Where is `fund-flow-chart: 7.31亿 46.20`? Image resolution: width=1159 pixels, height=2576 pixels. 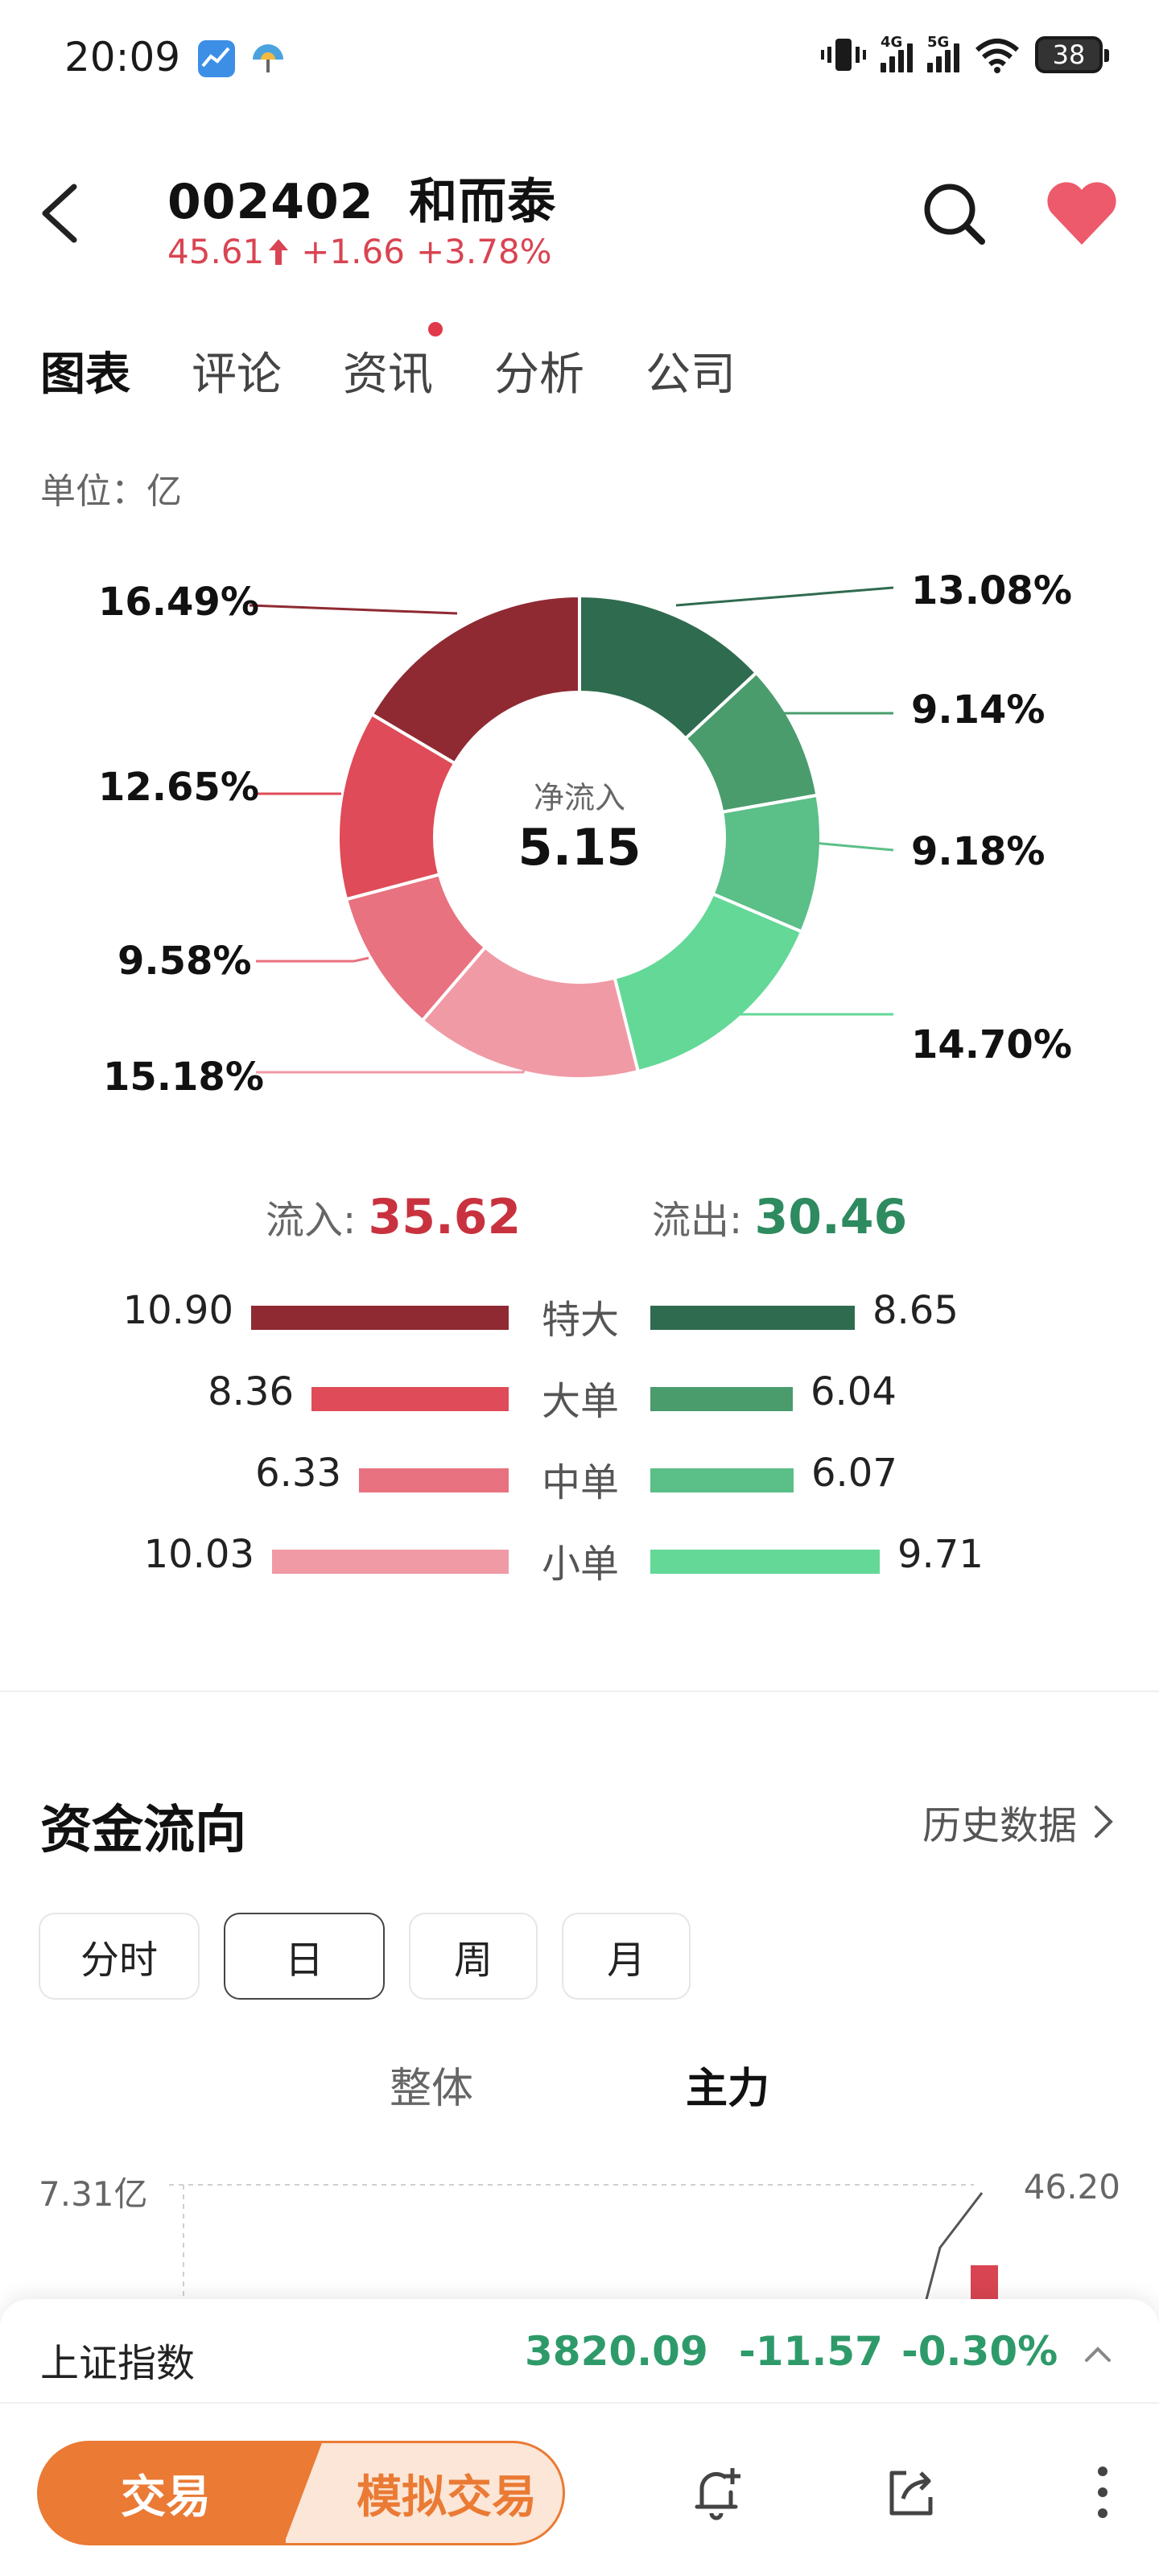
fund-flow-chart: 7.31亿 46.20 is located at coordinates (579, 2229).